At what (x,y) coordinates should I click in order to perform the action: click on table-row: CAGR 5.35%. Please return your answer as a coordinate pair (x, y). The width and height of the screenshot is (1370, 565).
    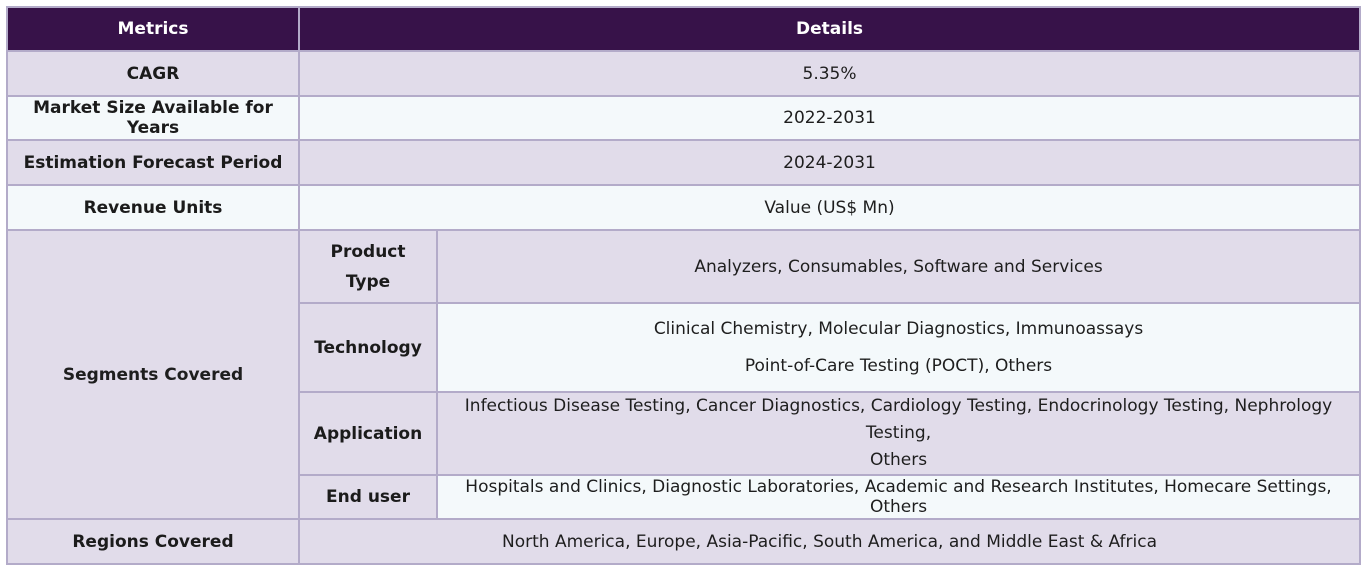
    Looking at the image, I should click on (684, 73).